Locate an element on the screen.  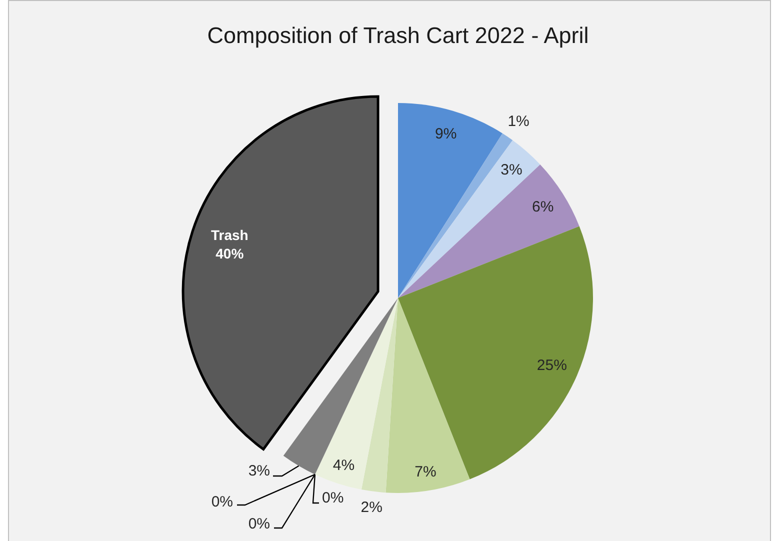
chart-title: Composition of Trash Cart 2022 - April is located at coordinates (398, 35).